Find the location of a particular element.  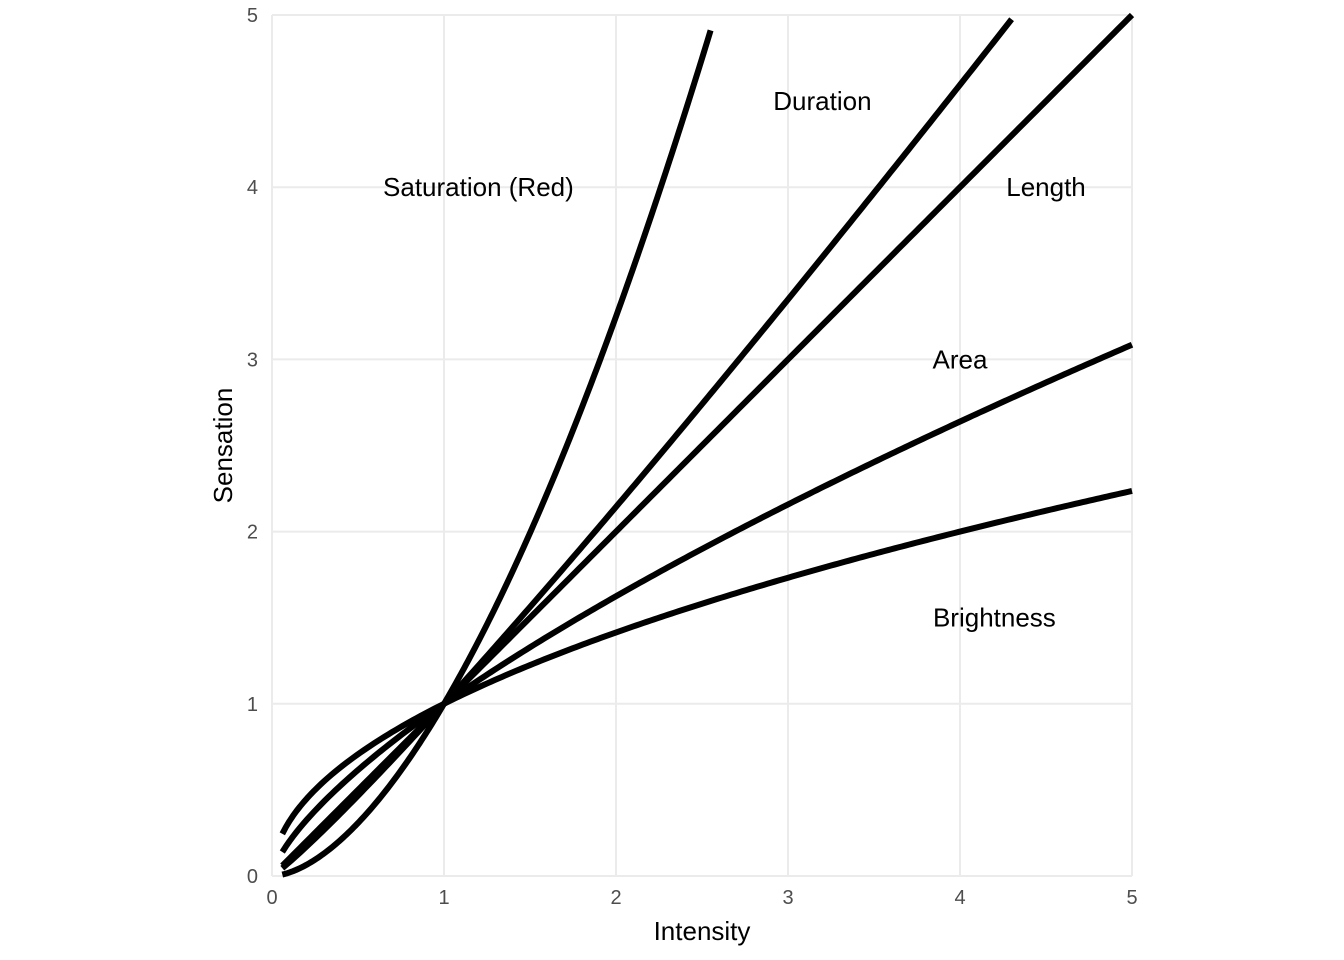

y-tick-label: 4 is located at coordinates (252, 188).